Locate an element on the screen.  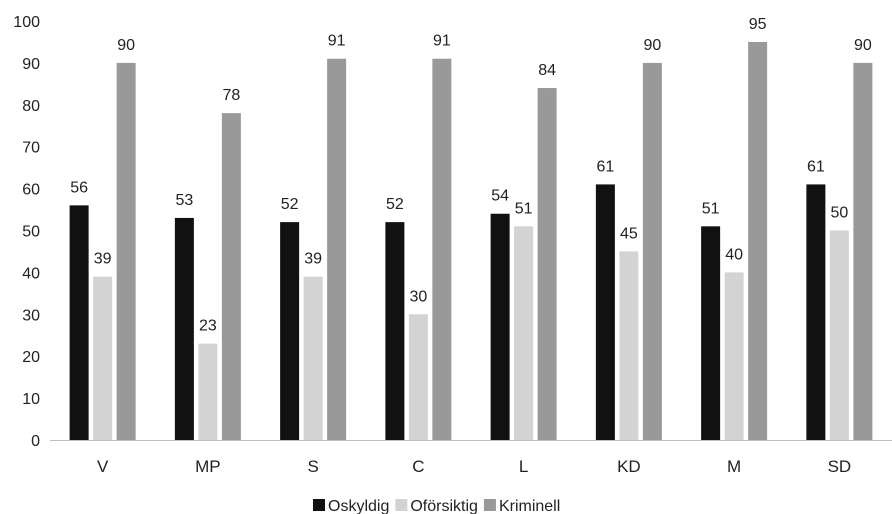
y-tick-label: 10 is located at coordinates (31, 399).